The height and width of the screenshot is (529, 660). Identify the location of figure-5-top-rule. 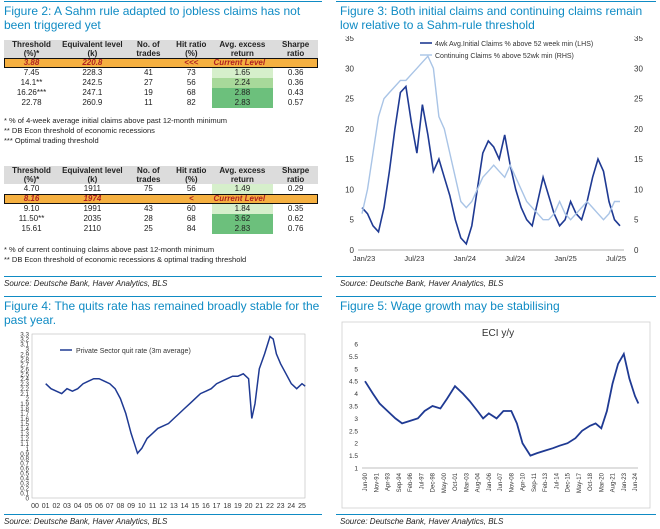
(496, 296).